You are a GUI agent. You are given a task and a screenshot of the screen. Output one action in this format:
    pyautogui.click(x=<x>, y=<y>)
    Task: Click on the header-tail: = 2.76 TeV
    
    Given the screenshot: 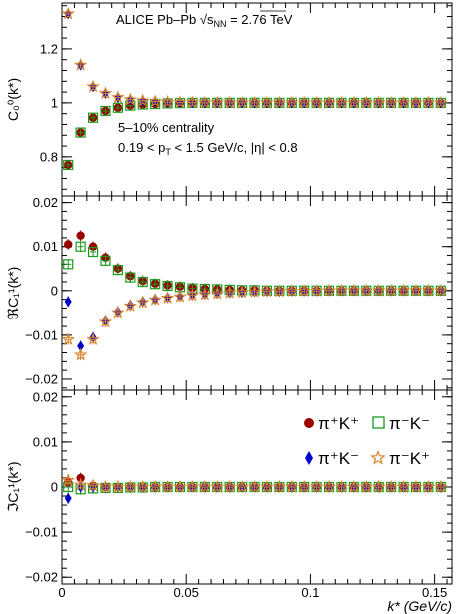 What is the action you would take?
    pyautogui.click(x=259, y=19)
    